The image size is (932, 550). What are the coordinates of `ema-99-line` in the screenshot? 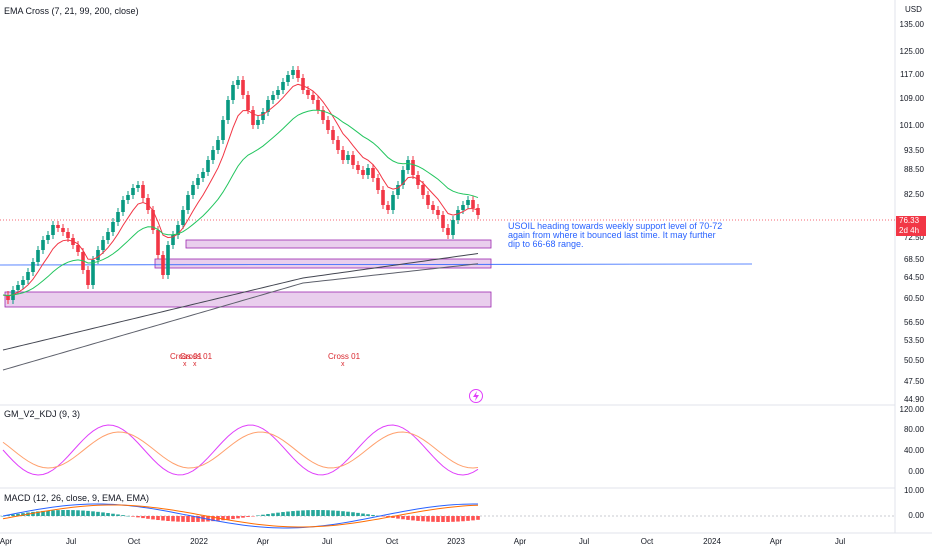 It's located at (240, 317).